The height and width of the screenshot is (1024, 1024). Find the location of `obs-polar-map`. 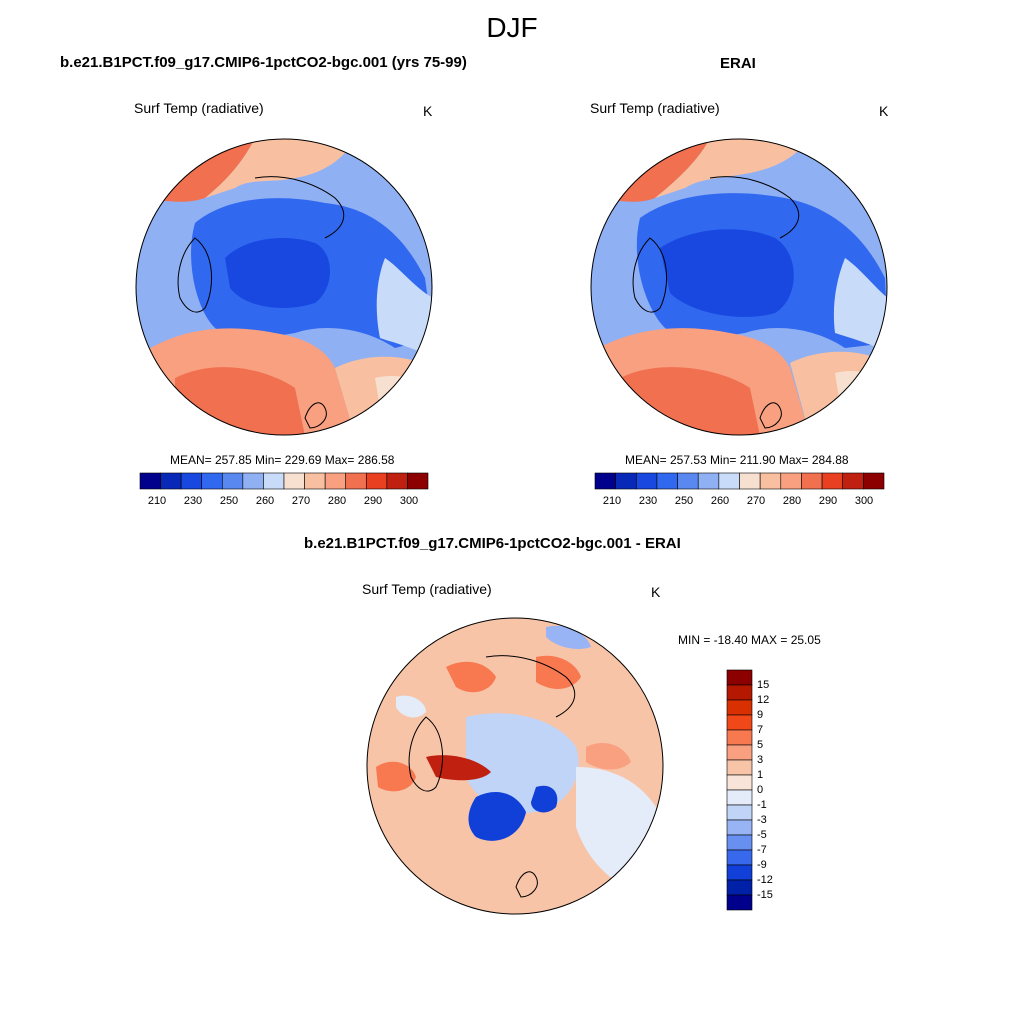

obs-polar-map is located at coordinates (739, 287).